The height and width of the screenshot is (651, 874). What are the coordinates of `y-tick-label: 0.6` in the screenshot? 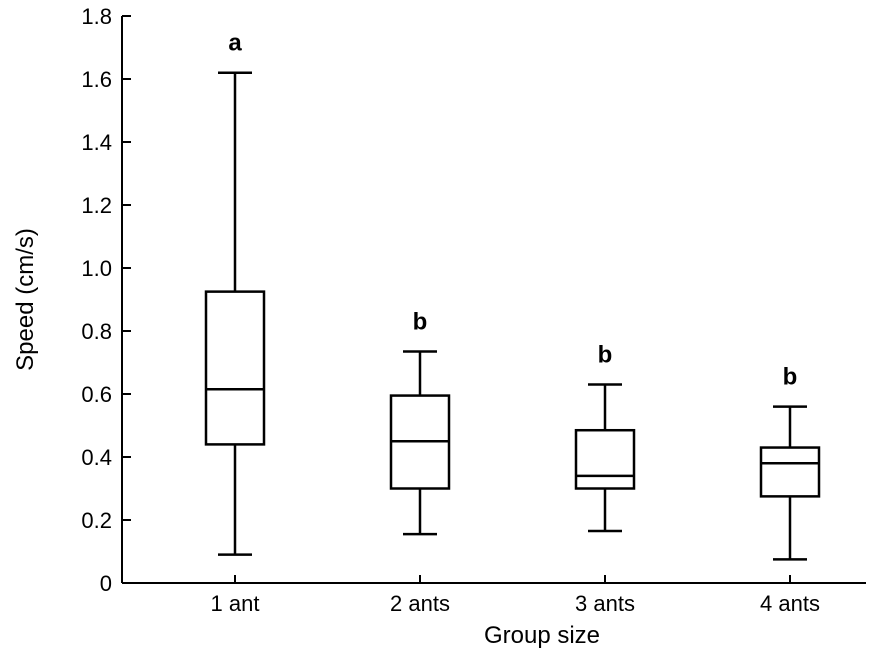 It's located at (96, 394).